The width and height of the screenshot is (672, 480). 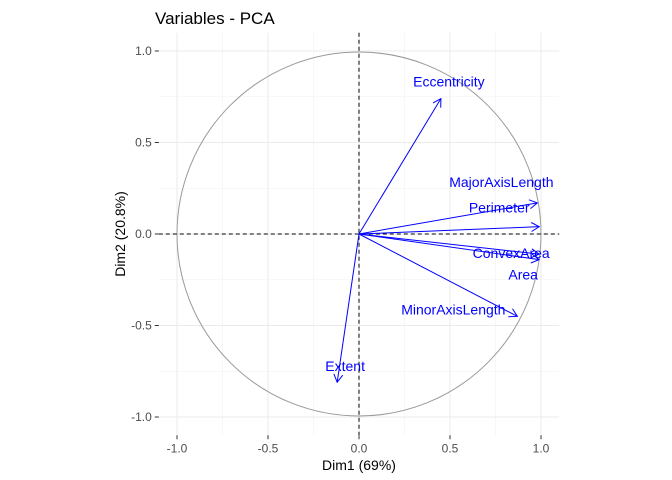 I want to click on arrow-convexarea, so click(x=449, y=244).